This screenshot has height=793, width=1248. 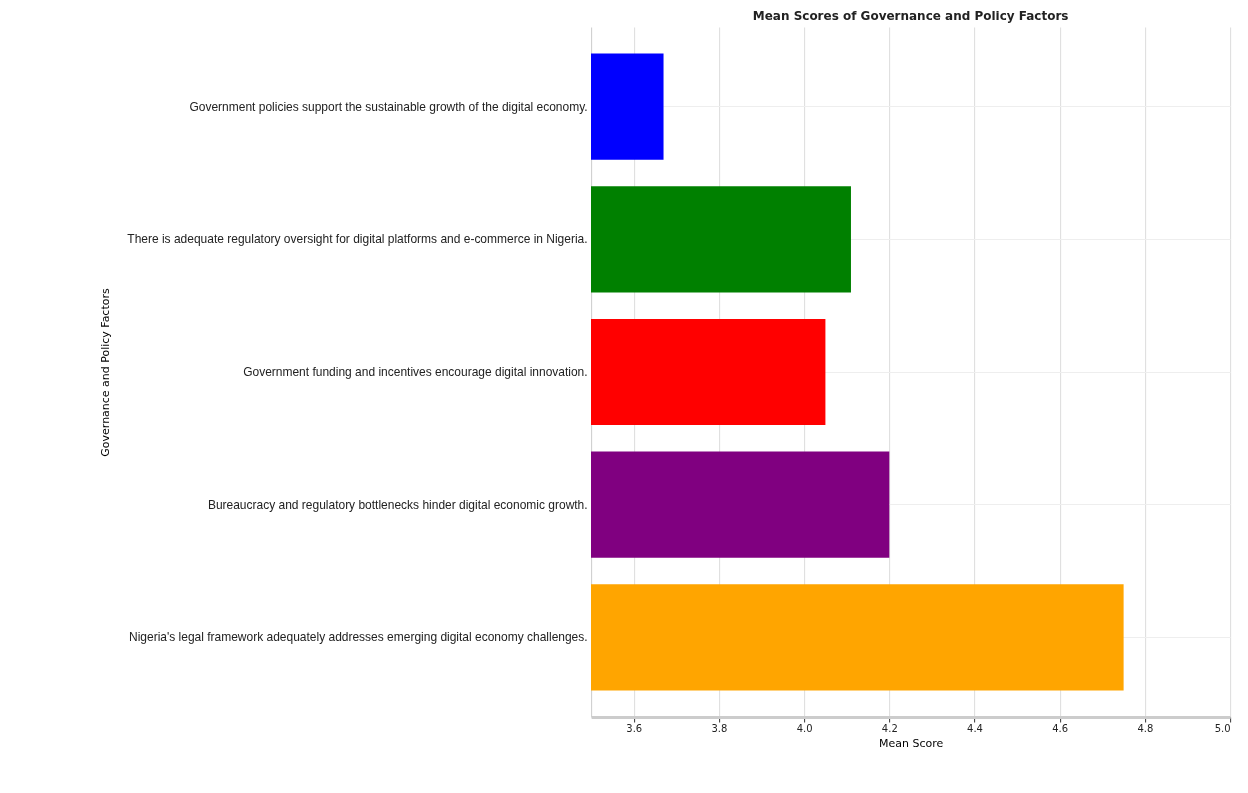 What do you see at coordinates (889, 729) in the screenshot?
I see `x-tick-label: 4.2` at bounding box center [889, 729].